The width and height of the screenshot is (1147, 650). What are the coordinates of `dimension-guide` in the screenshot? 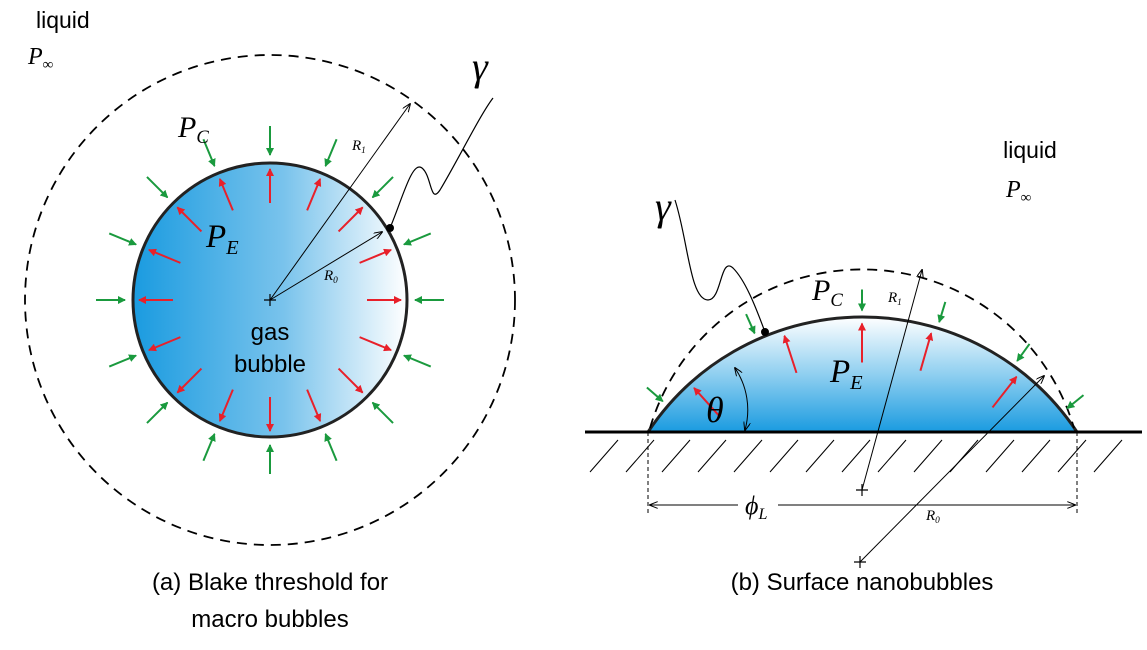 It's located at (862, 473).